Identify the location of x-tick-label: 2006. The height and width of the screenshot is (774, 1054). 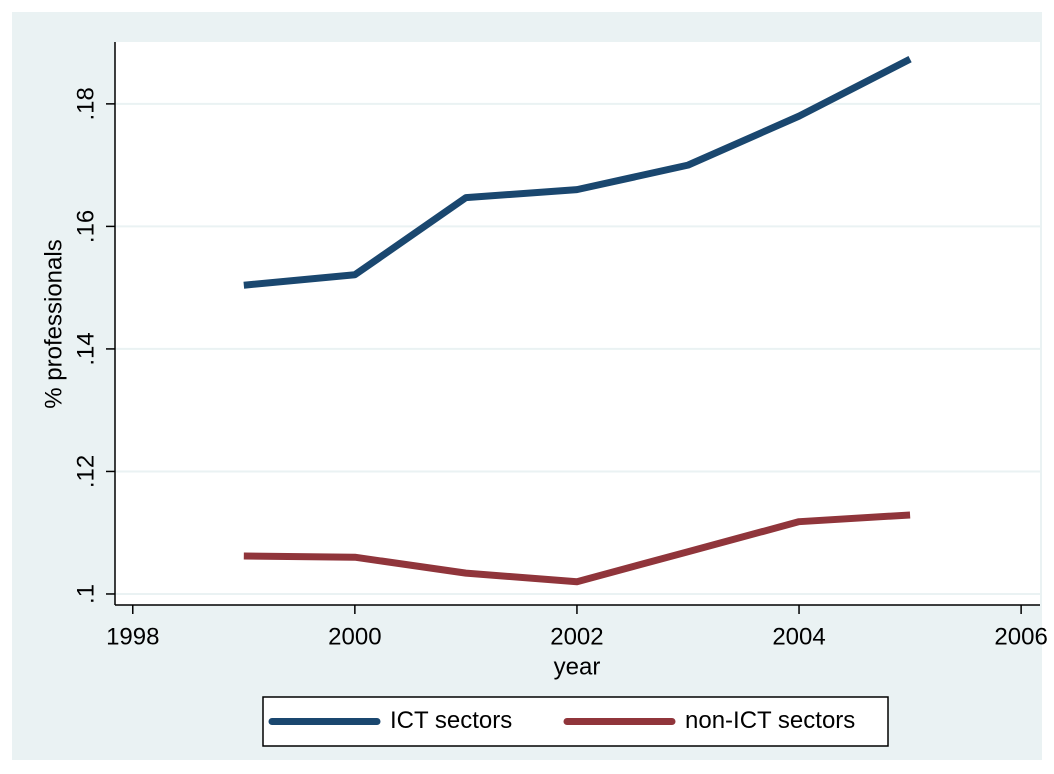
(1020, 636).